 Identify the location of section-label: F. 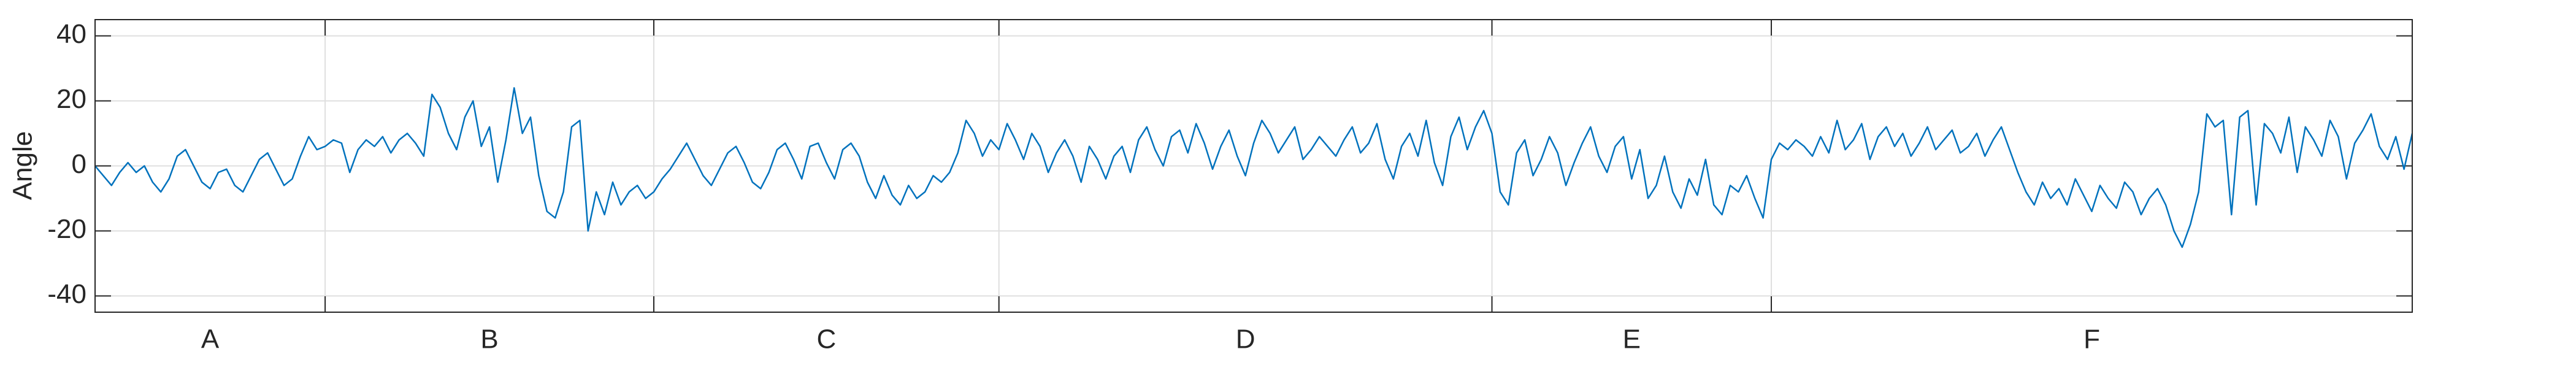
(2091, 339).